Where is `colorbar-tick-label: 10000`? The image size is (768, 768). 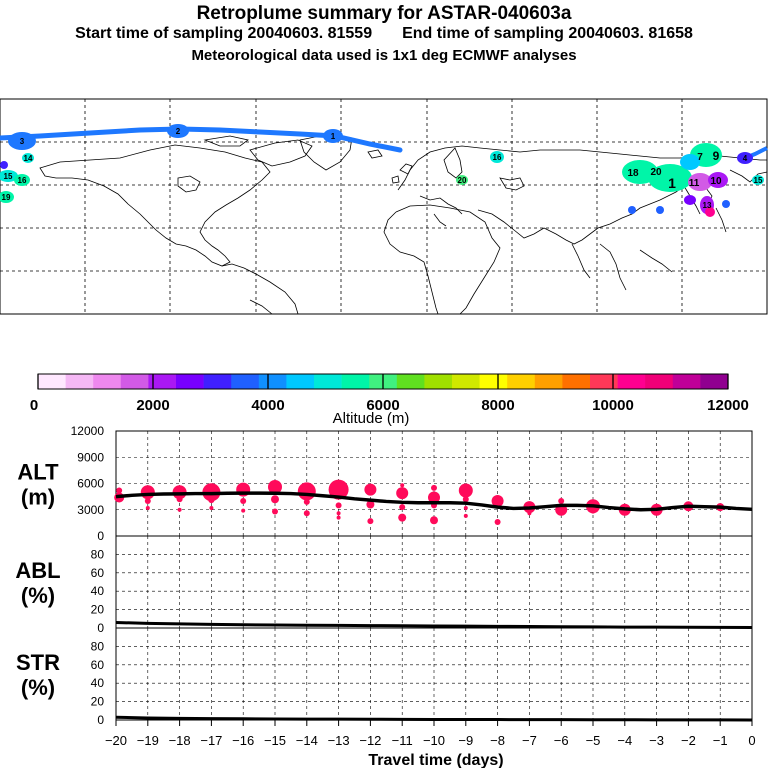 colorbar-tick-label: 10000 is located at coordinates (613, 405).